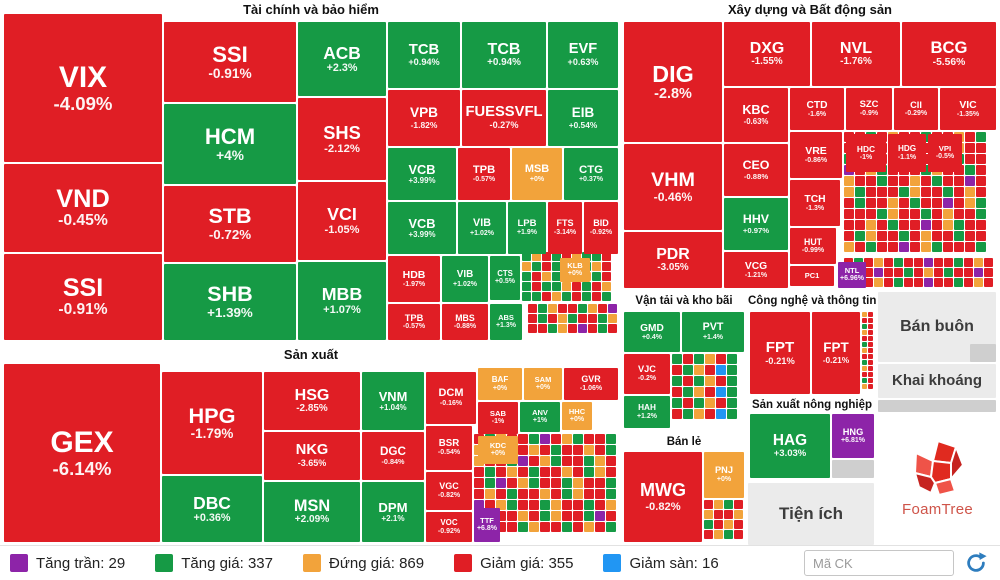  Describe the element at coordinates (82, 453) in the screenshot. I see `treemap-tile: GEX -6.14%` at that location.